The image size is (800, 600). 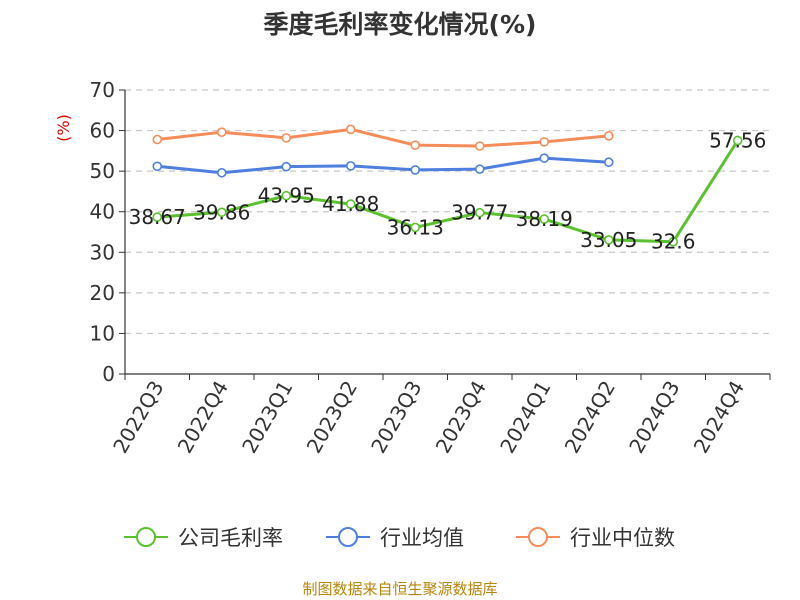 I want to click on x-tick-label: 2022Q3, so click(x=138, y=417).